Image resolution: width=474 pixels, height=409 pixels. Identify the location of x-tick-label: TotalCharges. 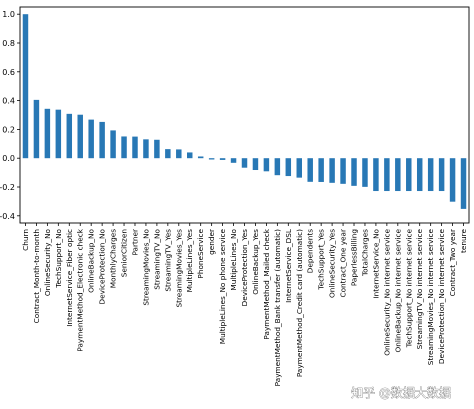
(364, 253).